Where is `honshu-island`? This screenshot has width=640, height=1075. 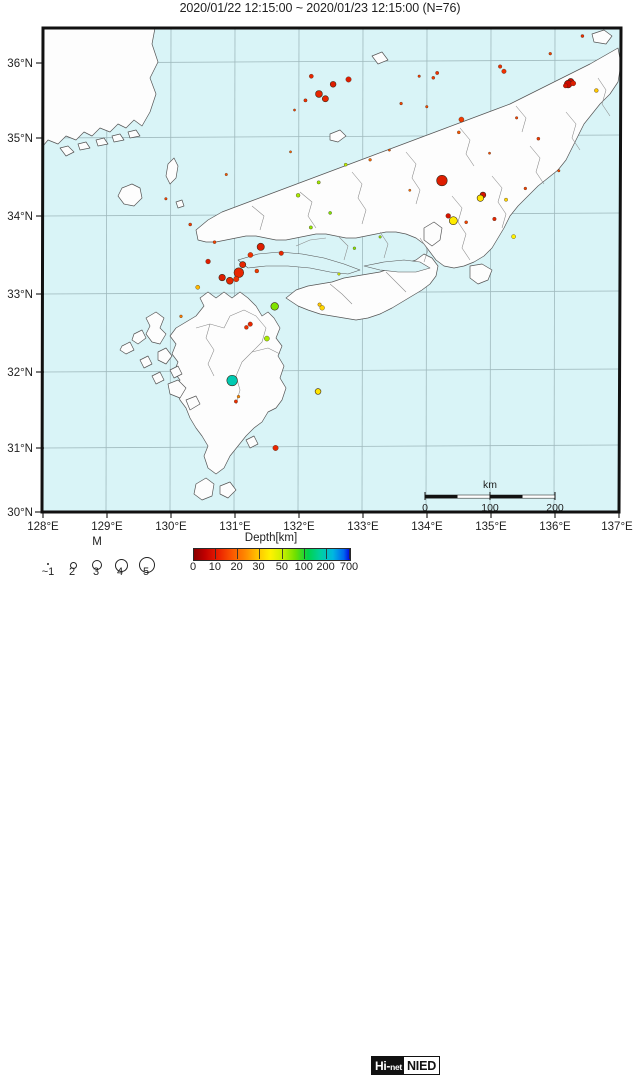
honshu-island is located at coordinates (408, 158).